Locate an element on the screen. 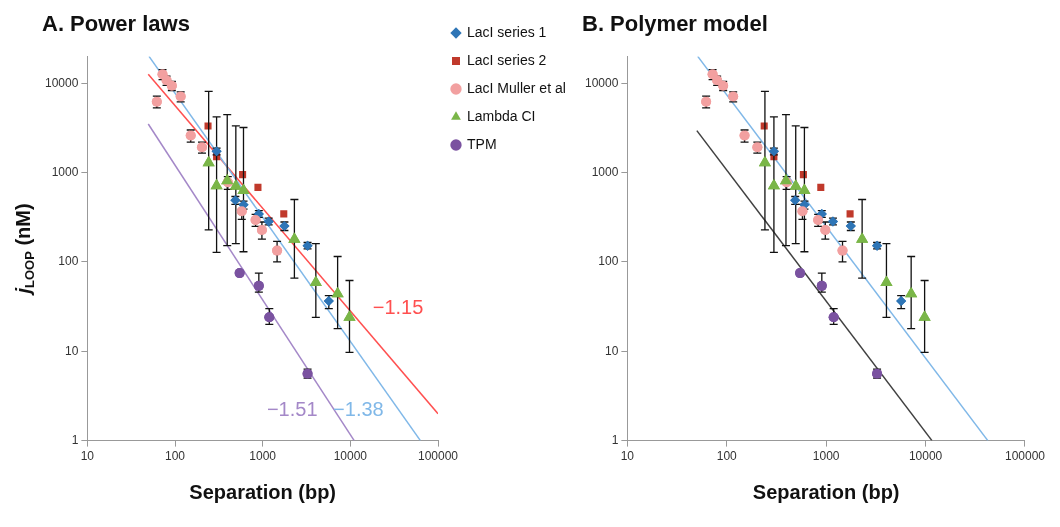 Image resolution: width=1060 pixels, height=527 pixels. annotation: −1.51 is located at coordinates (292, 409).